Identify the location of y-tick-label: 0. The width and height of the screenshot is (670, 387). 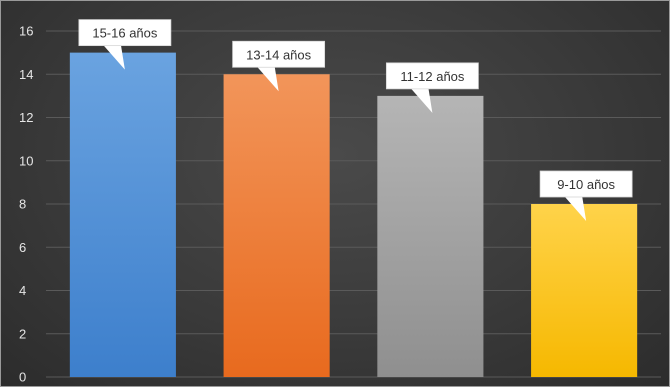
(22, 377).